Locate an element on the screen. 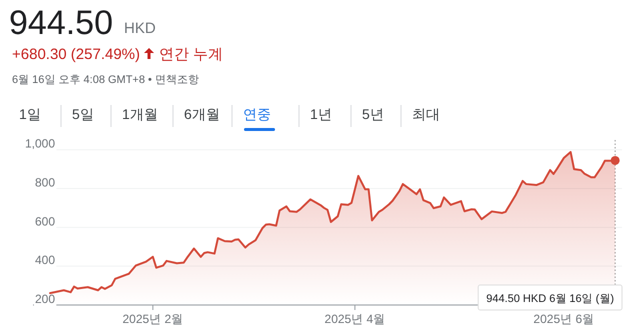 Image resolution: width=637 pixels, height=335 pixels. text: 6개월 is located at coordinates (202, 114).